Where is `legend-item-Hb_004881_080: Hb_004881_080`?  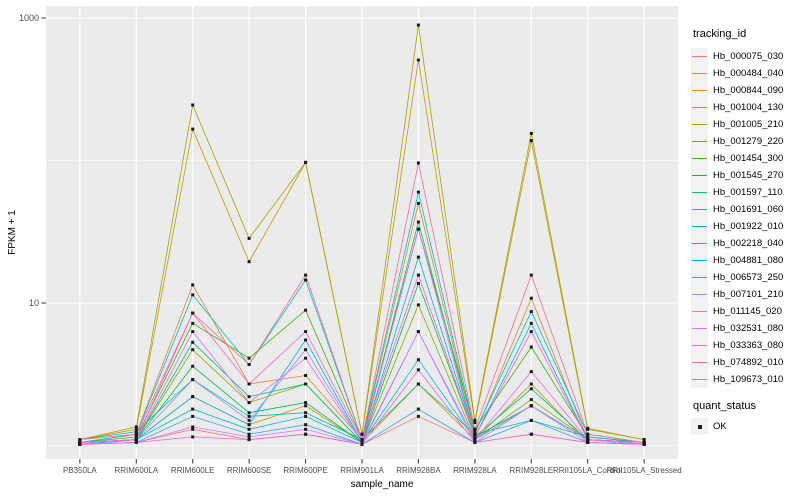
legend-item-Hb_004881_080: Hb_004881_080 is located at coordinates (745, 260).